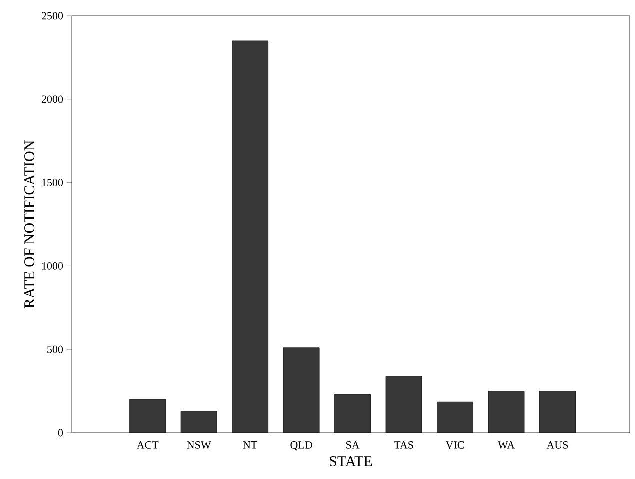  Describe the element at coordinates (147, 445) in the screenshot. I see `x-tick-label: ACT` at that location.